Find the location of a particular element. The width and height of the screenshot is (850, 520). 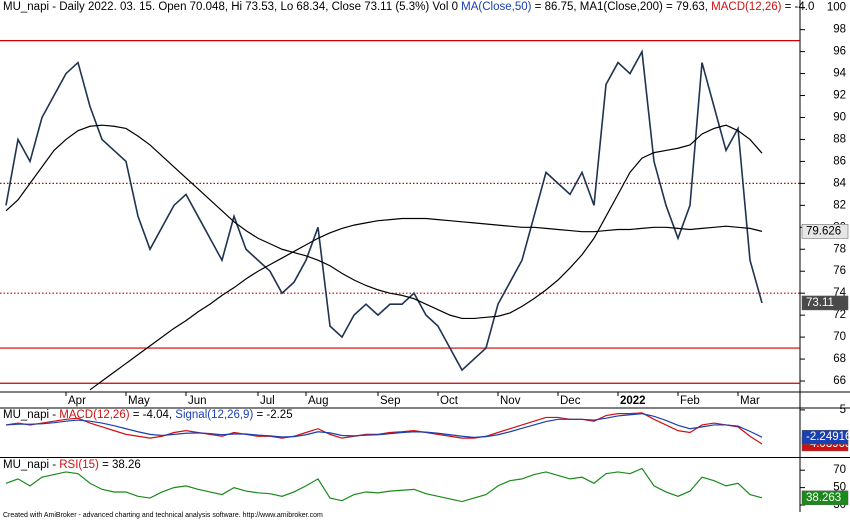

title-part: MA(Close,50) is located at coordinates (496, 7).